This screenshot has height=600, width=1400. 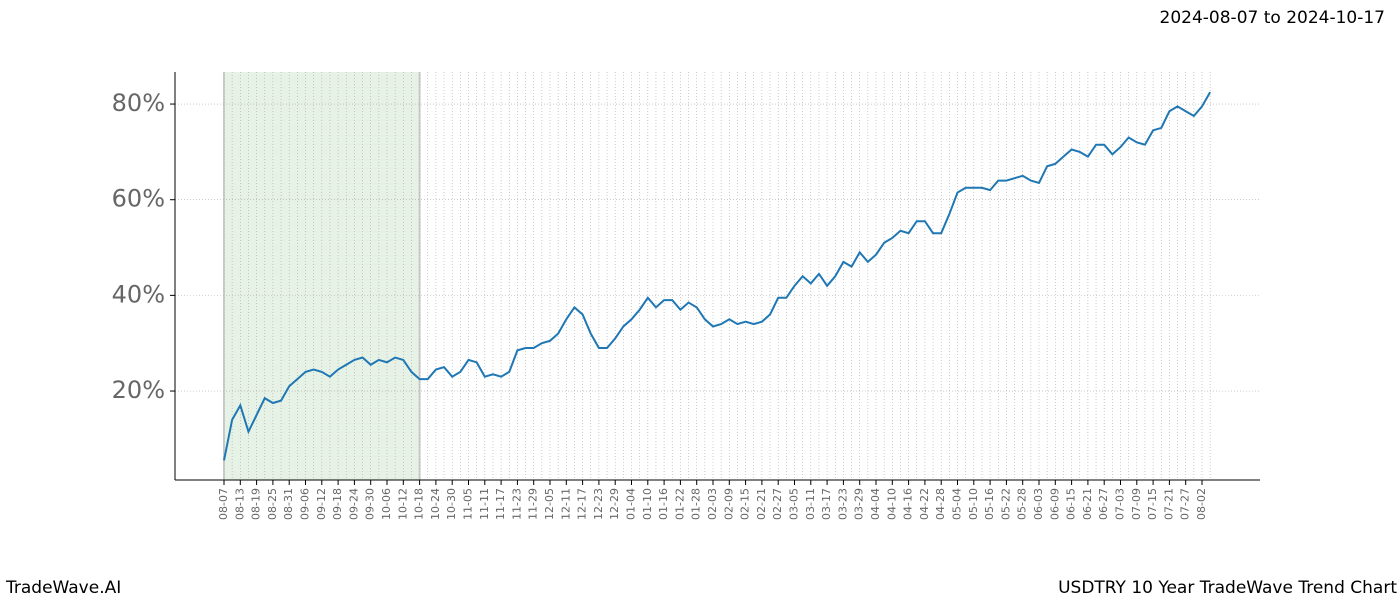 What do you see at coordinates (353, 504) in the screenshot?
I see `x-tick-label: 09-24` at bounding box center [353, 504].